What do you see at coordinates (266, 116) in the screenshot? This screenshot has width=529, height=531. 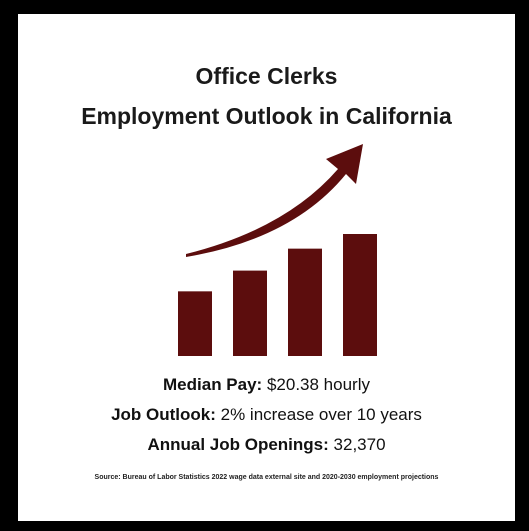 I see `title-outlook: Employment Outlook in California` at bounding box center [266, 116].